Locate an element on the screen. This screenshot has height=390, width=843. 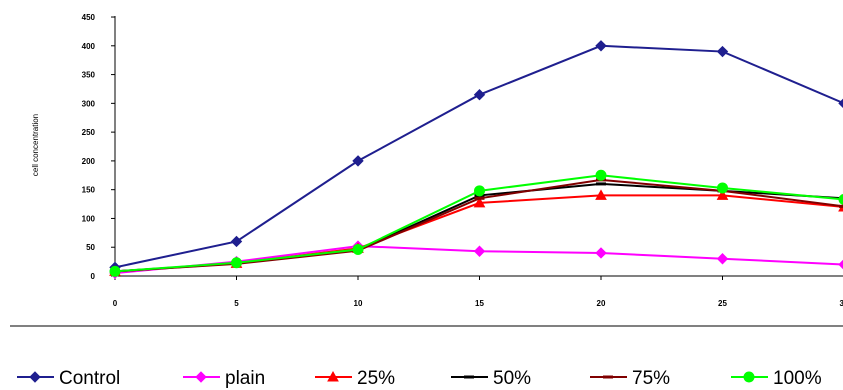
x-axis-ticks: 0 5 10 15 20 25 30 is located at coordinates (478, 292).